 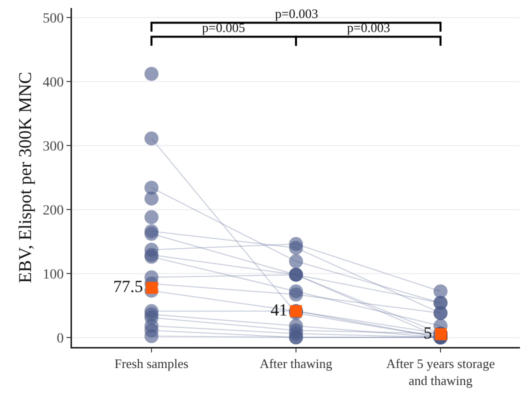 I want to click on y-axis-title: EBV, Elispot per 300K MNC, so click(x=25, y=178).